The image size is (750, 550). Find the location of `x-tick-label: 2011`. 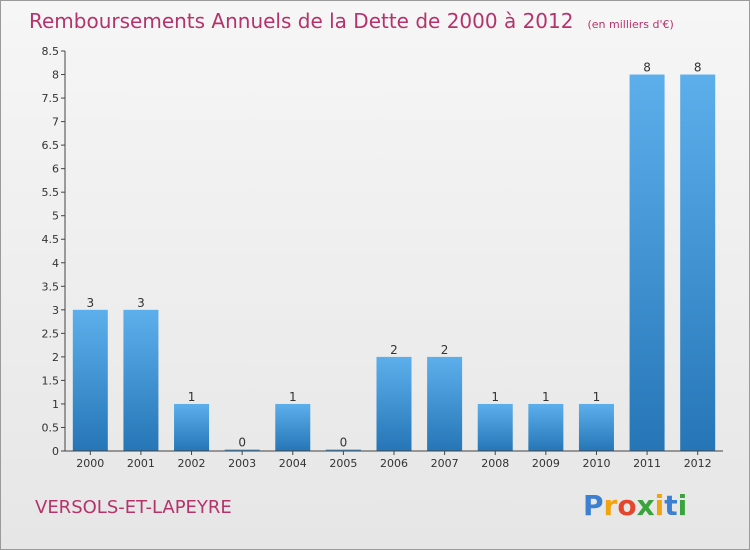

x-tick-label: 2011 is located at coordinates (647, 463).